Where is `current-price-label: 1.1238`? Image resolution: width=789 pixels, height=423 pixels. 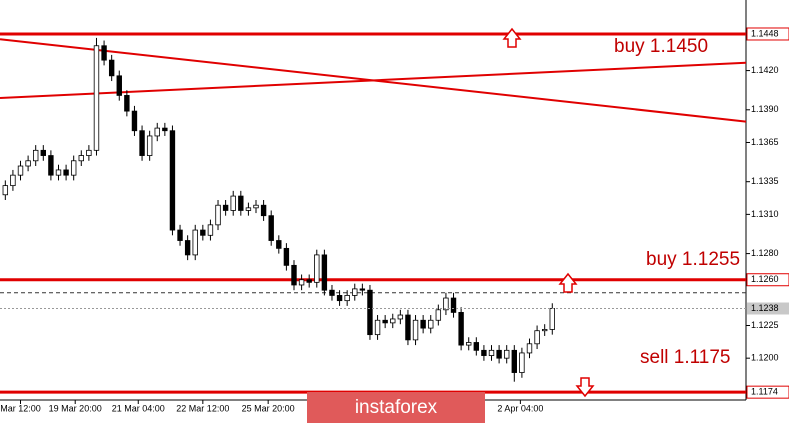
current-price-label: 1.1238 is located at coordinates (765, 308).